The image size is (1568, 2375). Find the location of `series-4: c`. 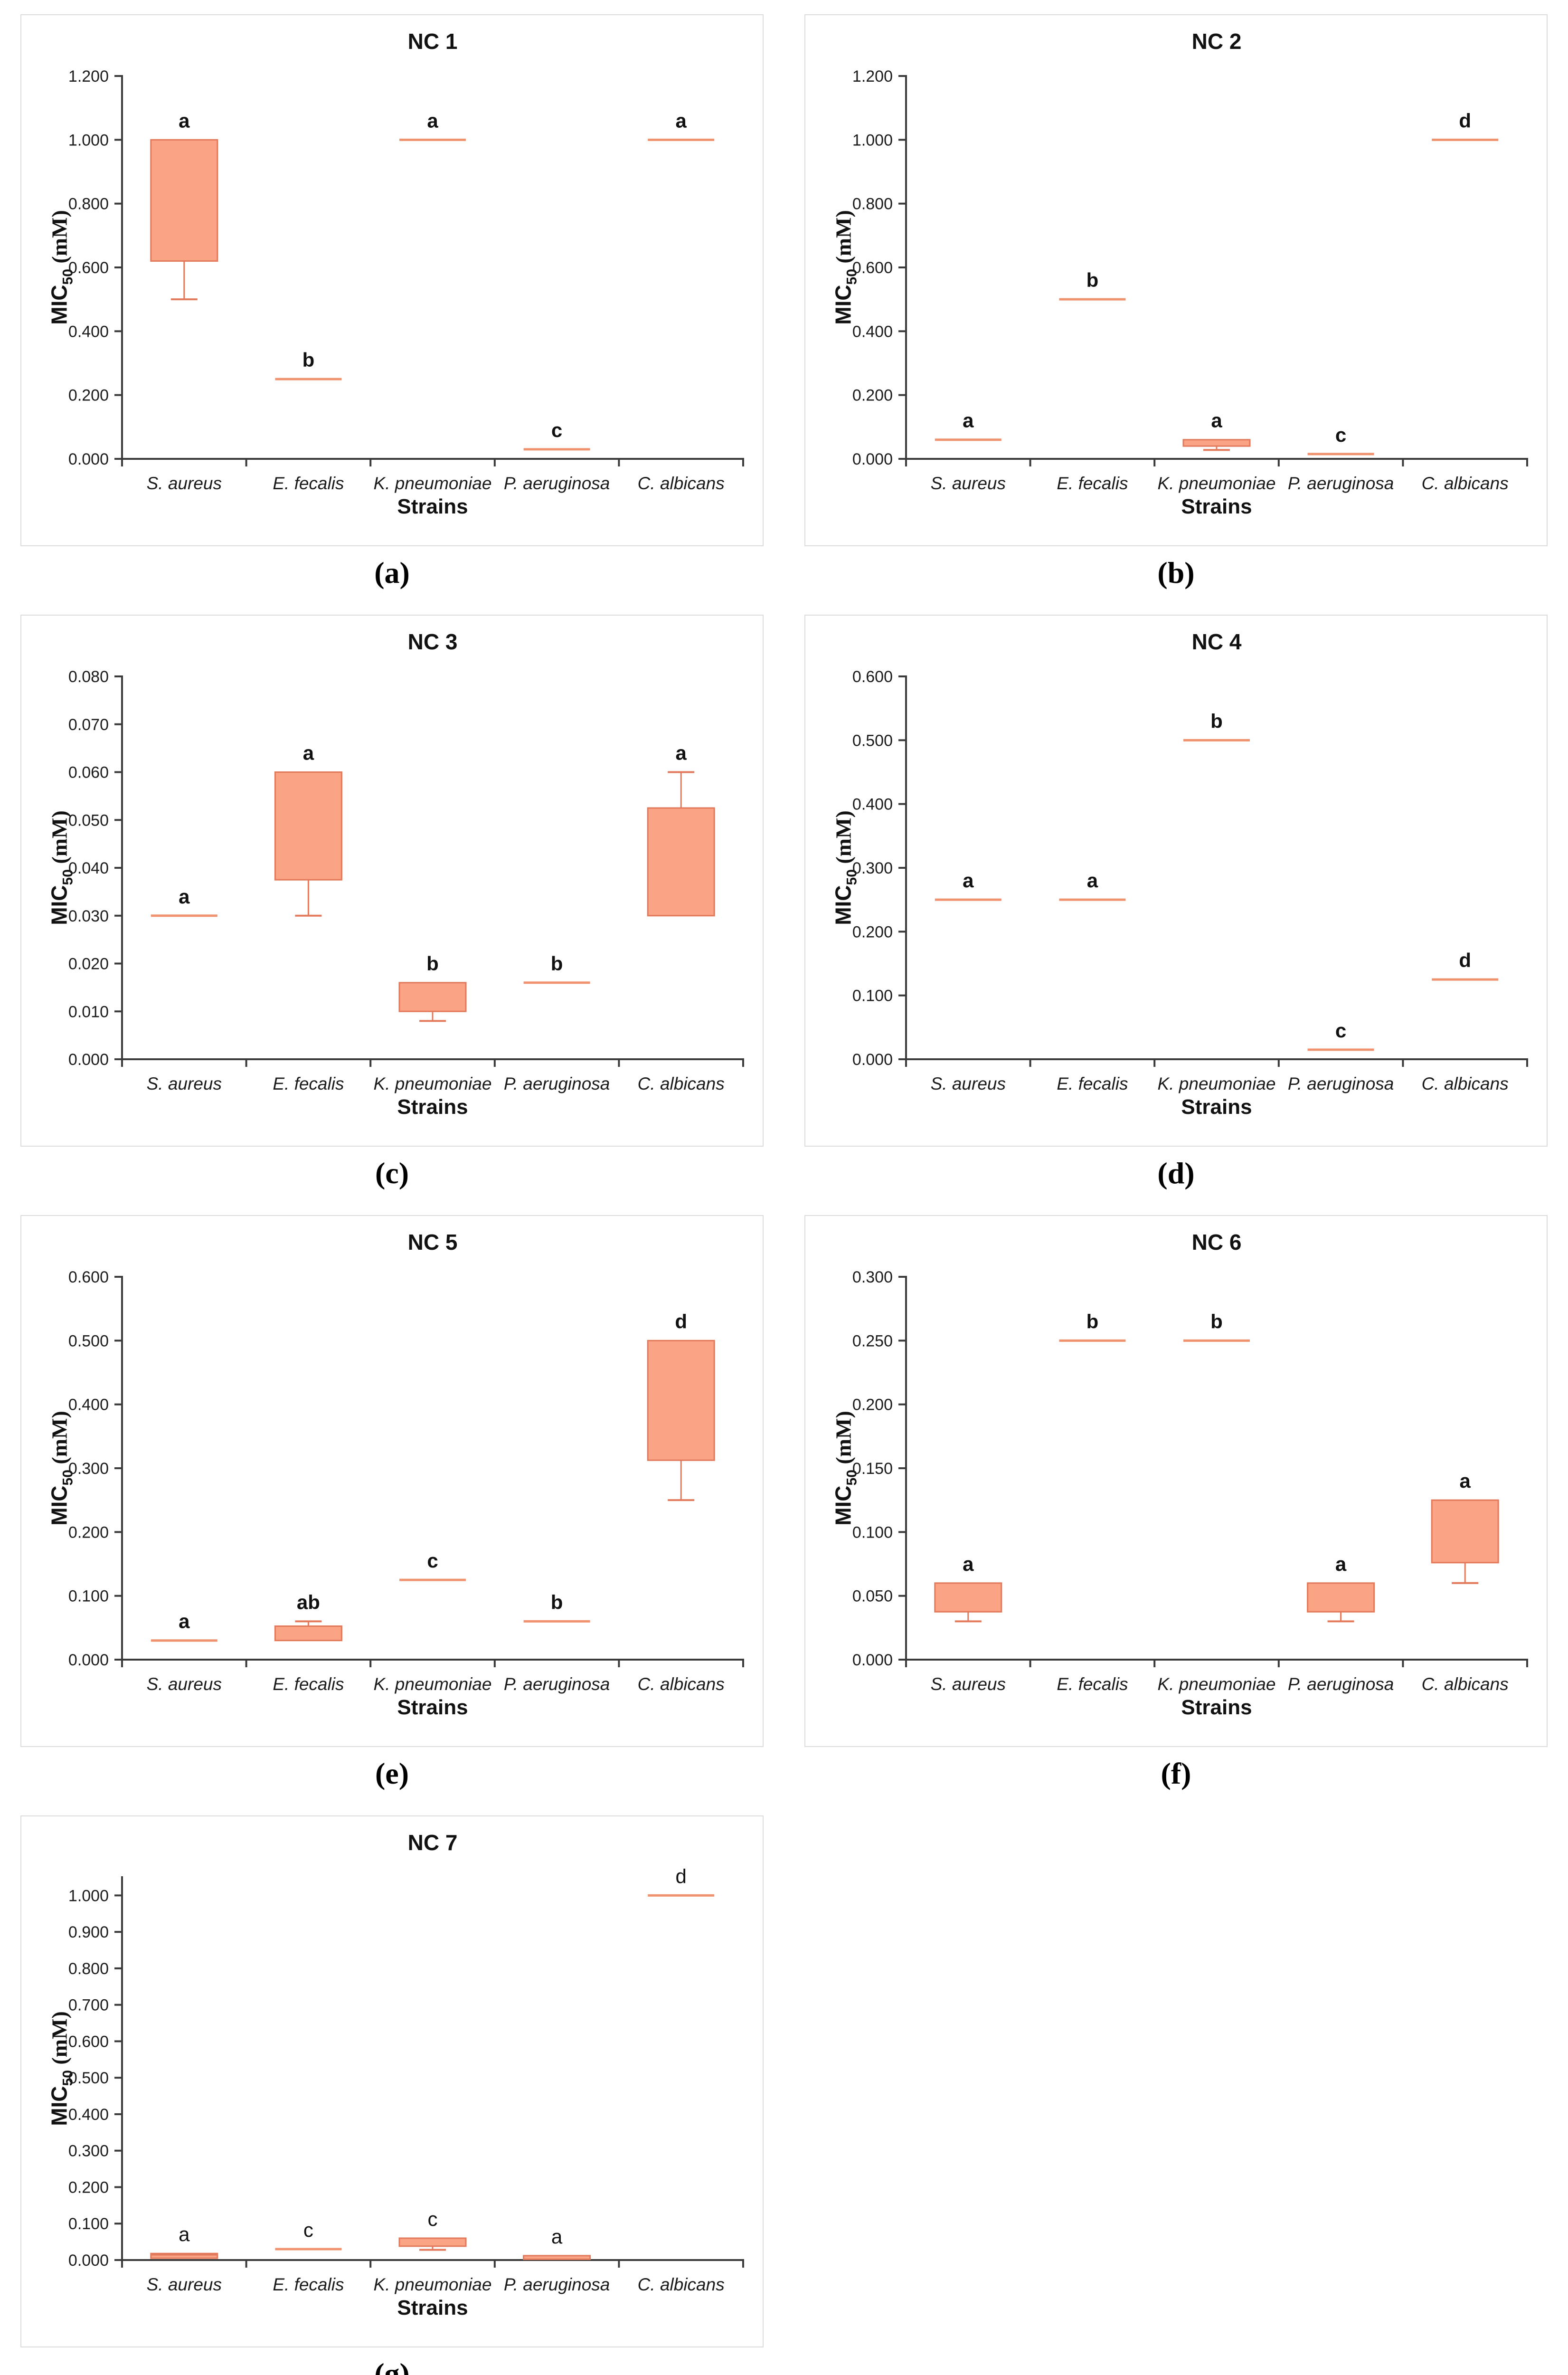

series-4: c is located at coordinates (1340, 1035).